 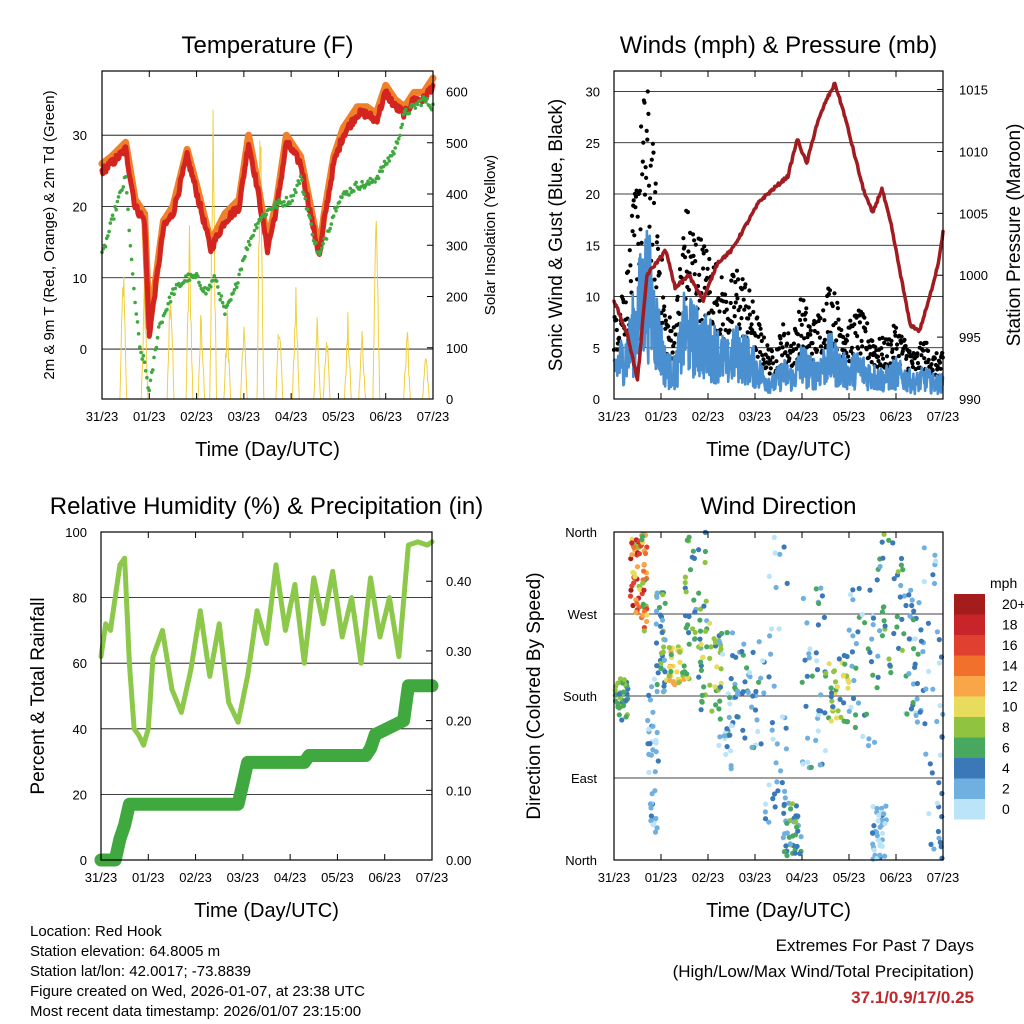 What do you see at coordinates (80, 663) in the screenshot?
I see `rh-ytick-label: 60` at bounding box center [80, 663].